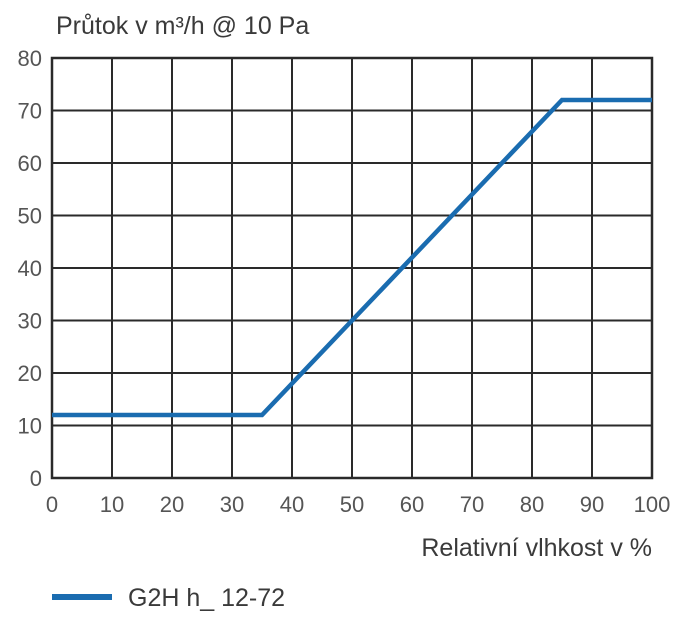  I want to click on x-tick-label: 30, so click(232, 504).